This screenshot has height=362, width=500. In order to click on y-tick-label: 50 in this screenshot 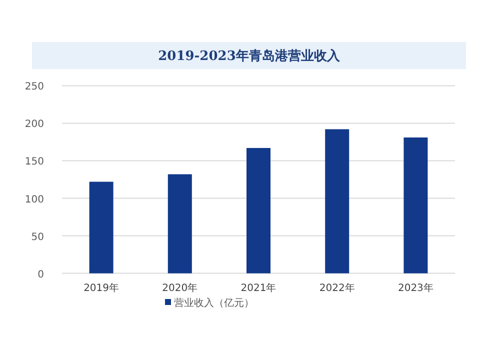, I will do `click(37, 237)`.